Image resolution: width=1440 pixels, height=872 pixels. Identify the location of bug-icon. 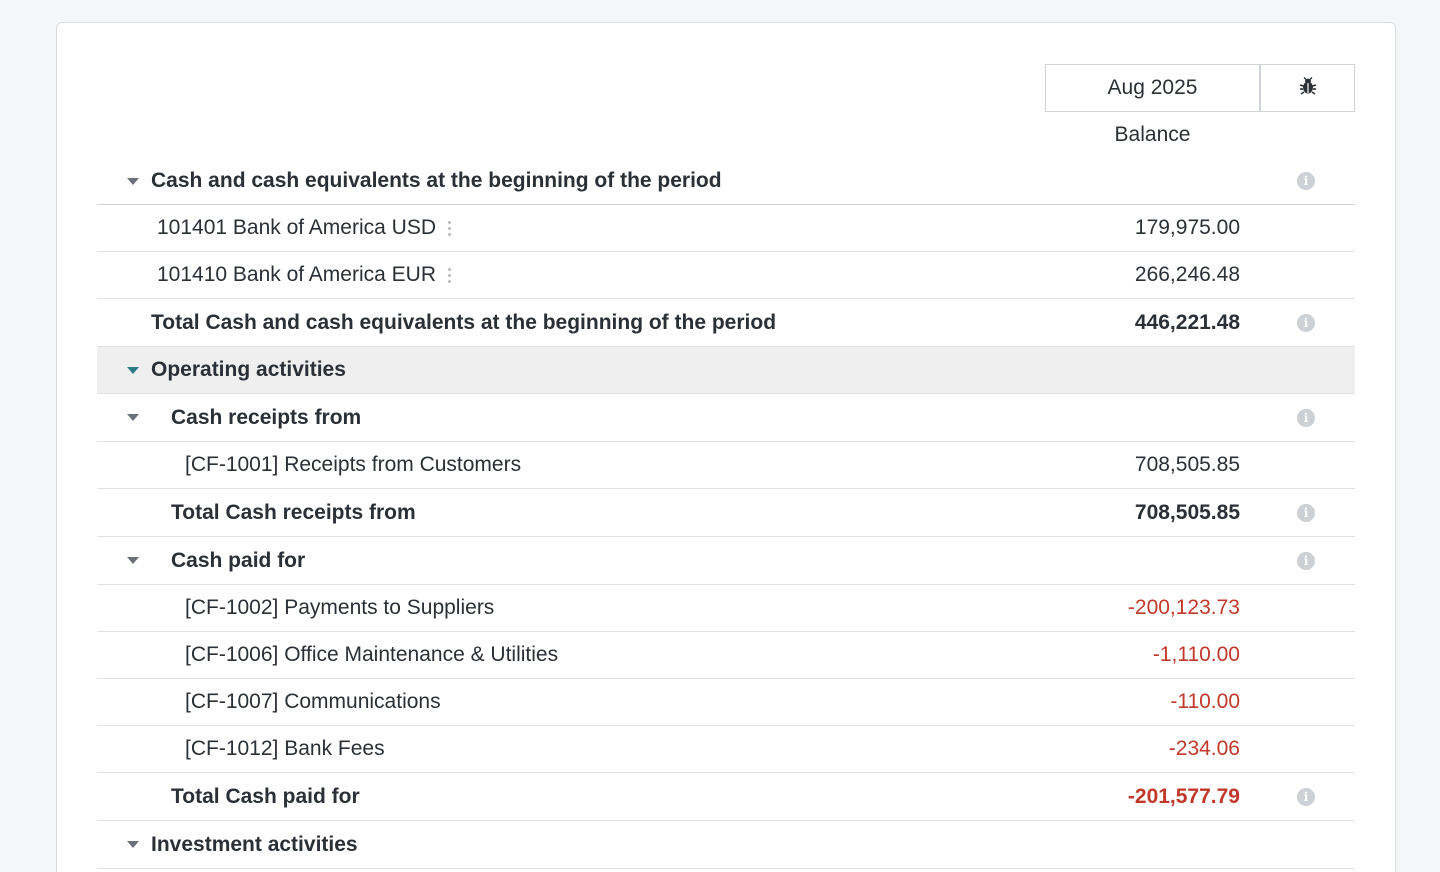
(1308, 88).